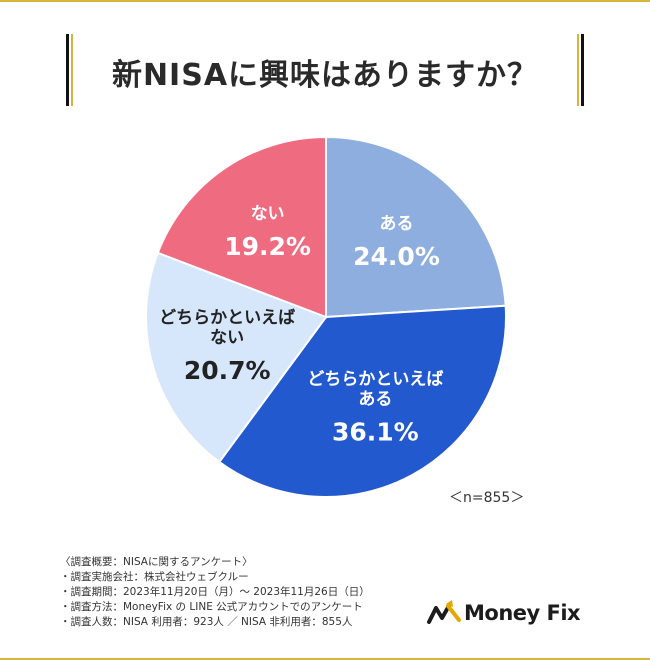  I want to click on top-border, so click(325, 1).